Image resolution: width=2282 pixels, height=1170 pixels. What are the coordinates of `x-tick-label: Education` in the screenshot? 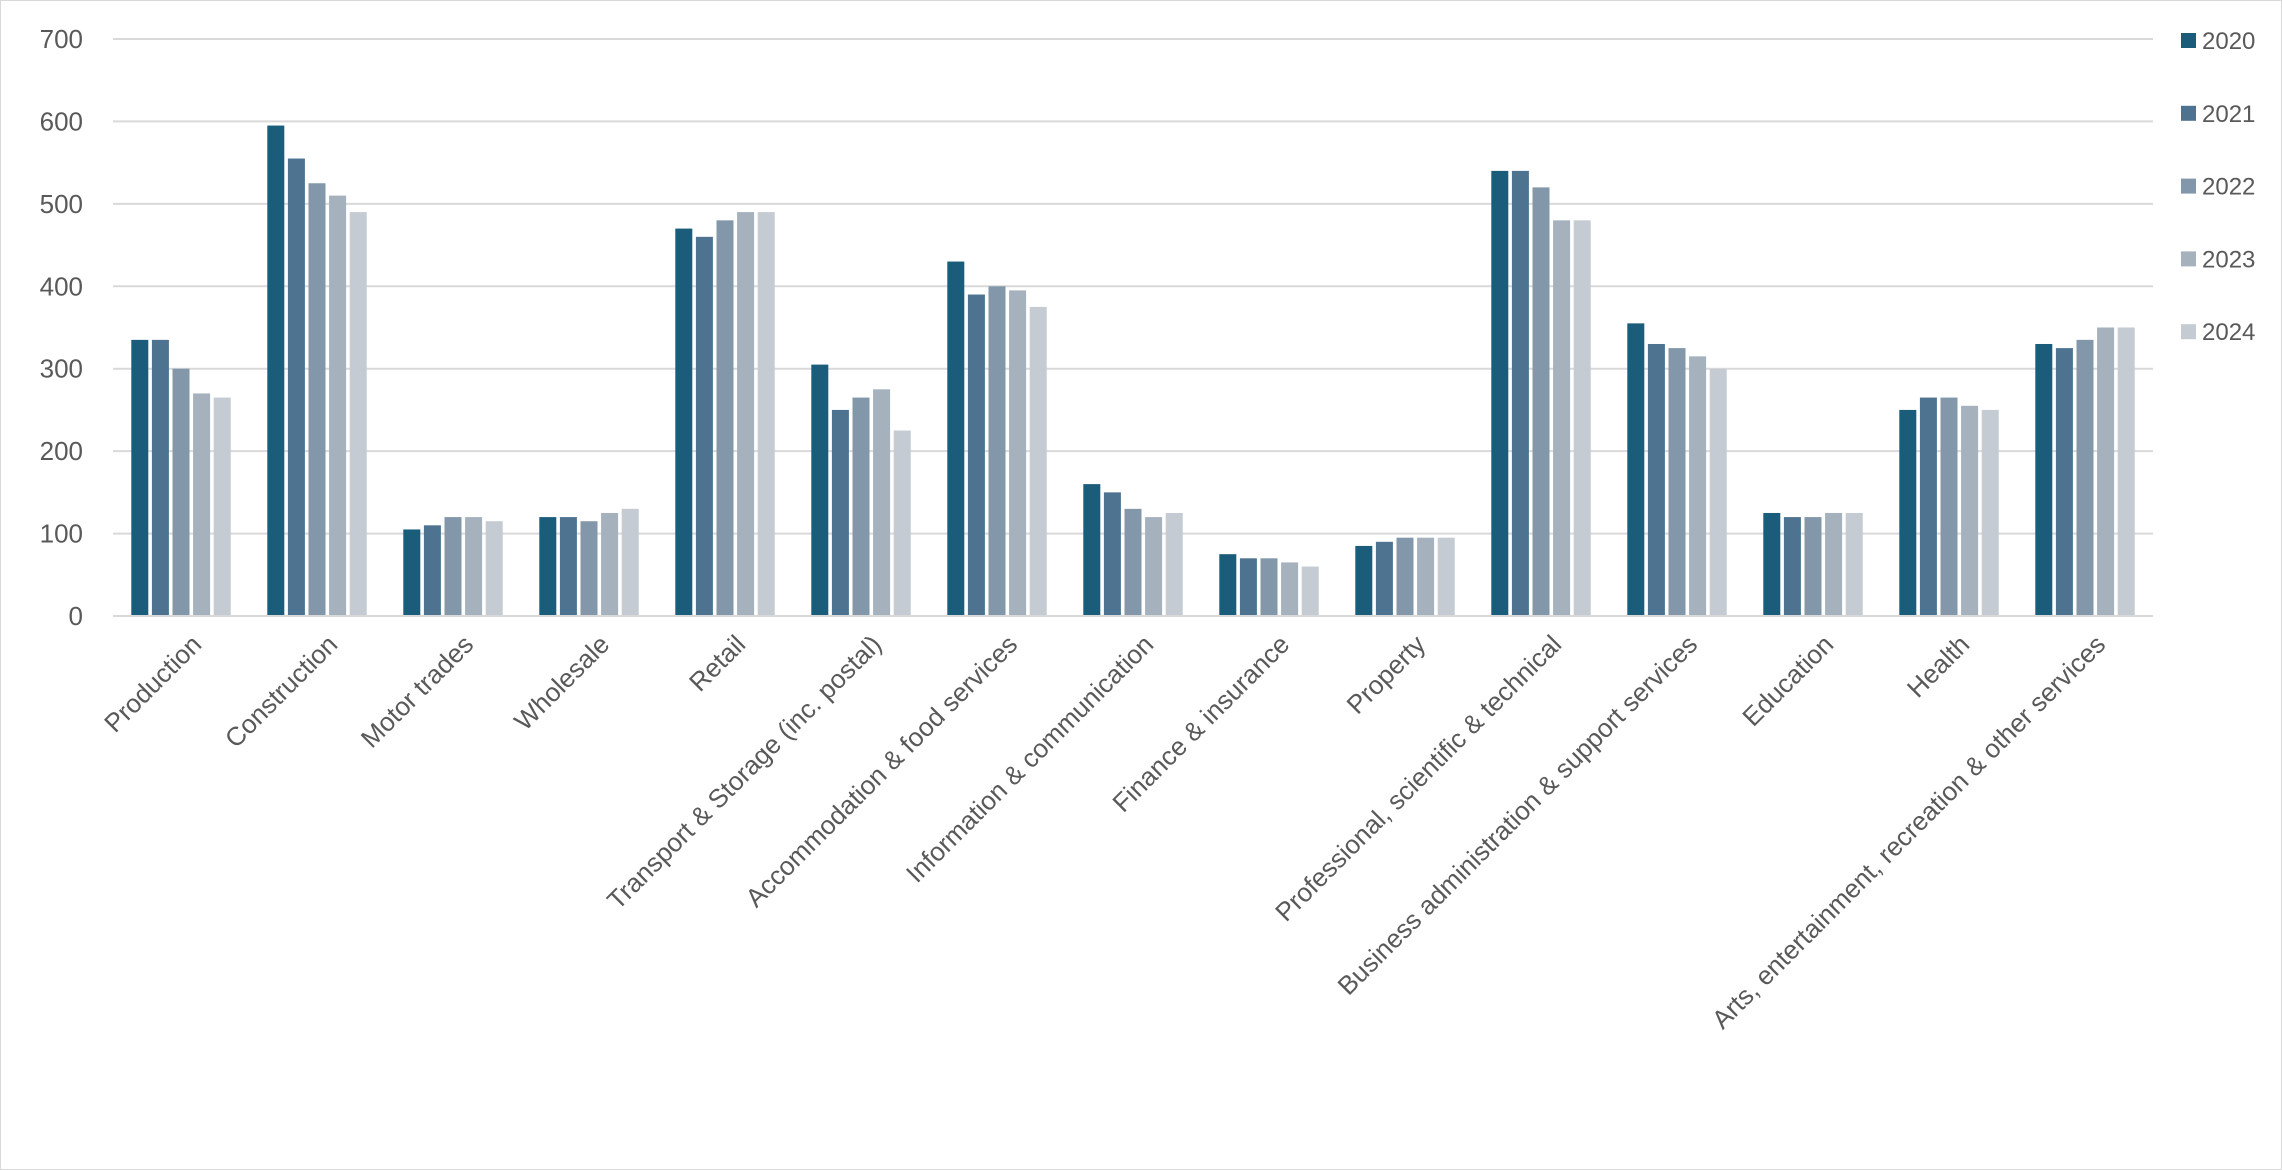 It's located at (1787, 680).